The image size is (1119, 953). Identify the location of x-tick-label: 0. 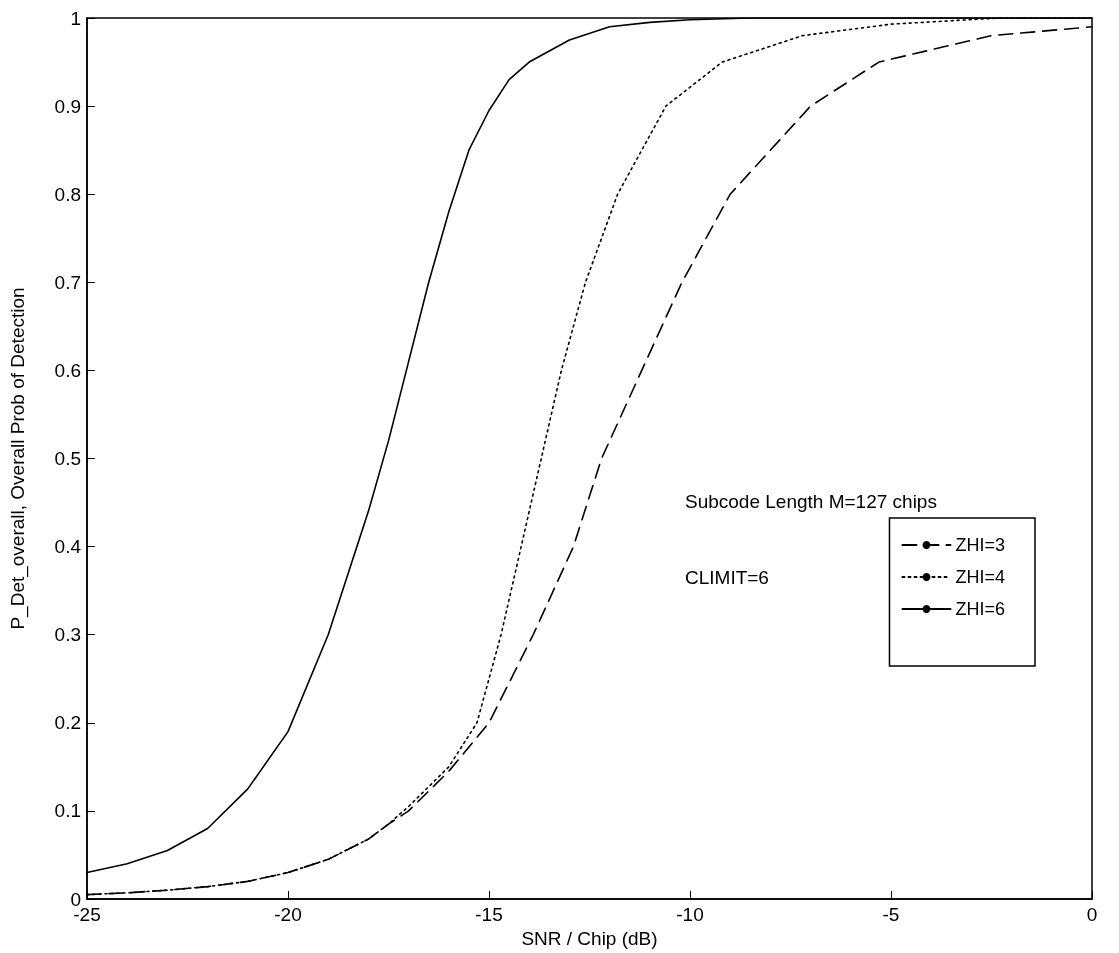
(1092, 914).